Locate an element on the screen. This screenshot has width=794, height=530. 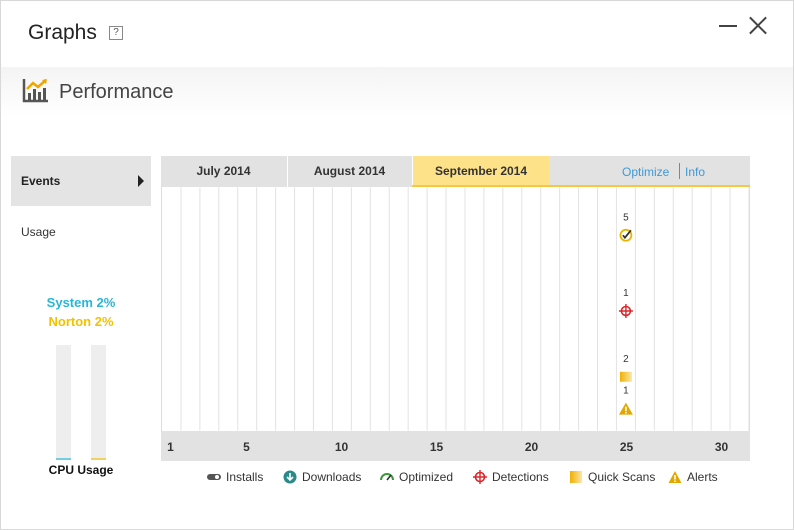
installs-icon is located at coordinates (214, 477).